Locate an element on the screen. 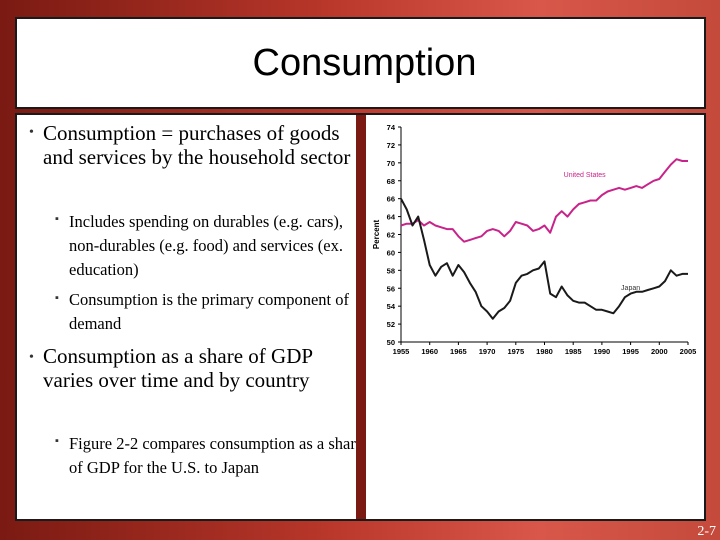 This screenshot has width=720, height=540. x-tick-label: 2005 is located at coordinates (688, 351).